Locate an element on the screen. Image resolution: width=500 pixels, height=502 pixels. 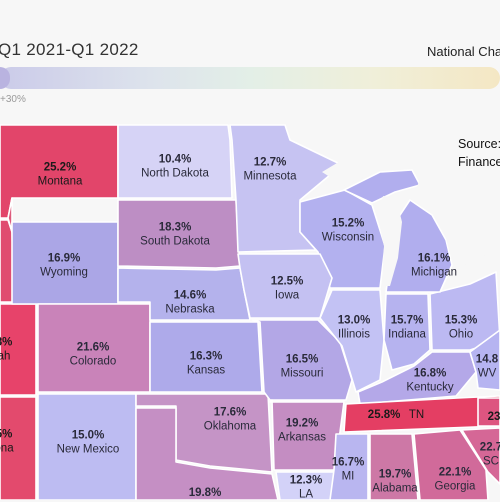
change-alabama: 19.7% is located at coordinates (395, 474).